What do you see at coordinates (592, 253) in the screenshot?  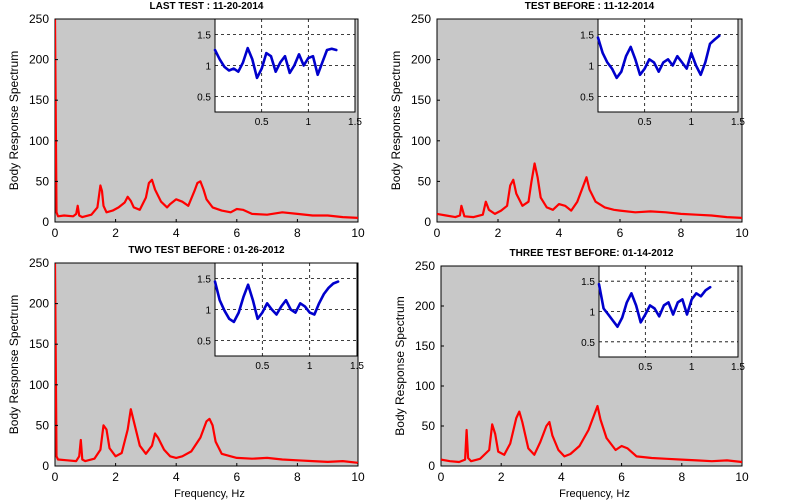 I see `subplot-title: THREE TEST BEFORE: 01-14-2012` at bounding box center [592, 253].